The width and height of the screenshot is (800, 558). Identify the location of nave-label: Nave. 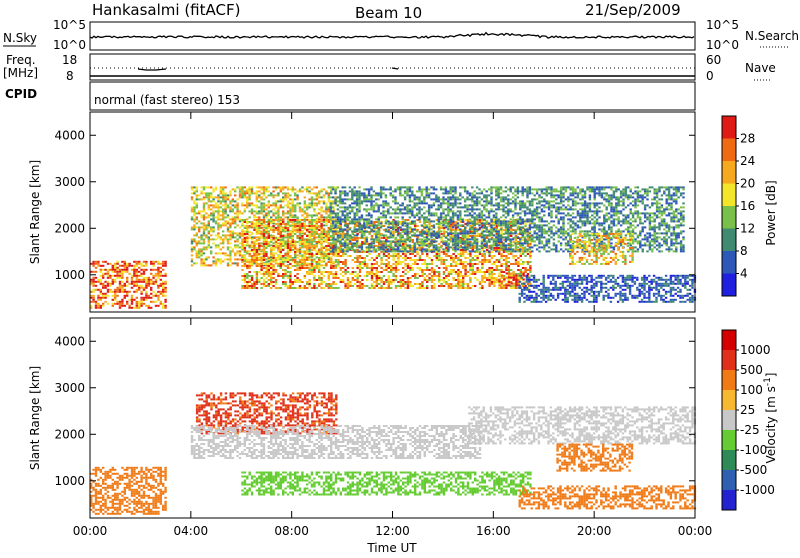
(760, 68).